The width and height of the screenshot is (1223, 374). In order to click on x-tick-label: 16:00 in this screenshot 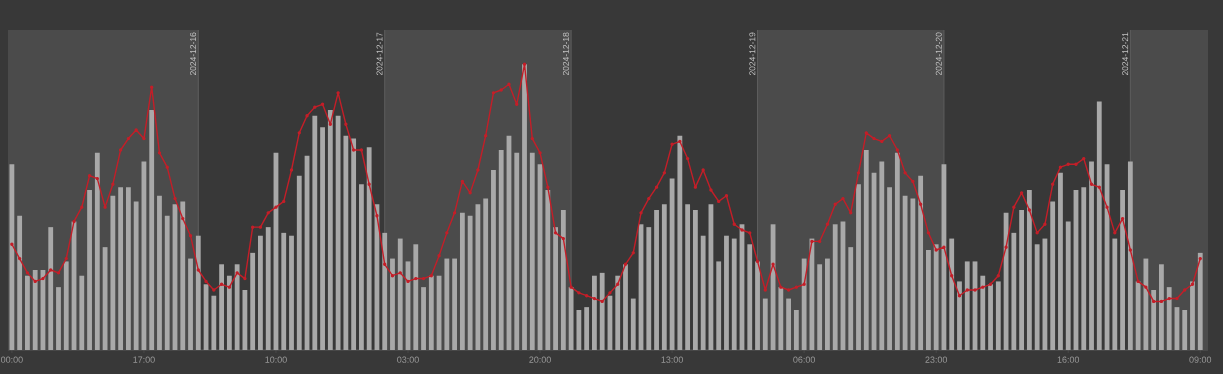, I will do `click(1068, 359)`.